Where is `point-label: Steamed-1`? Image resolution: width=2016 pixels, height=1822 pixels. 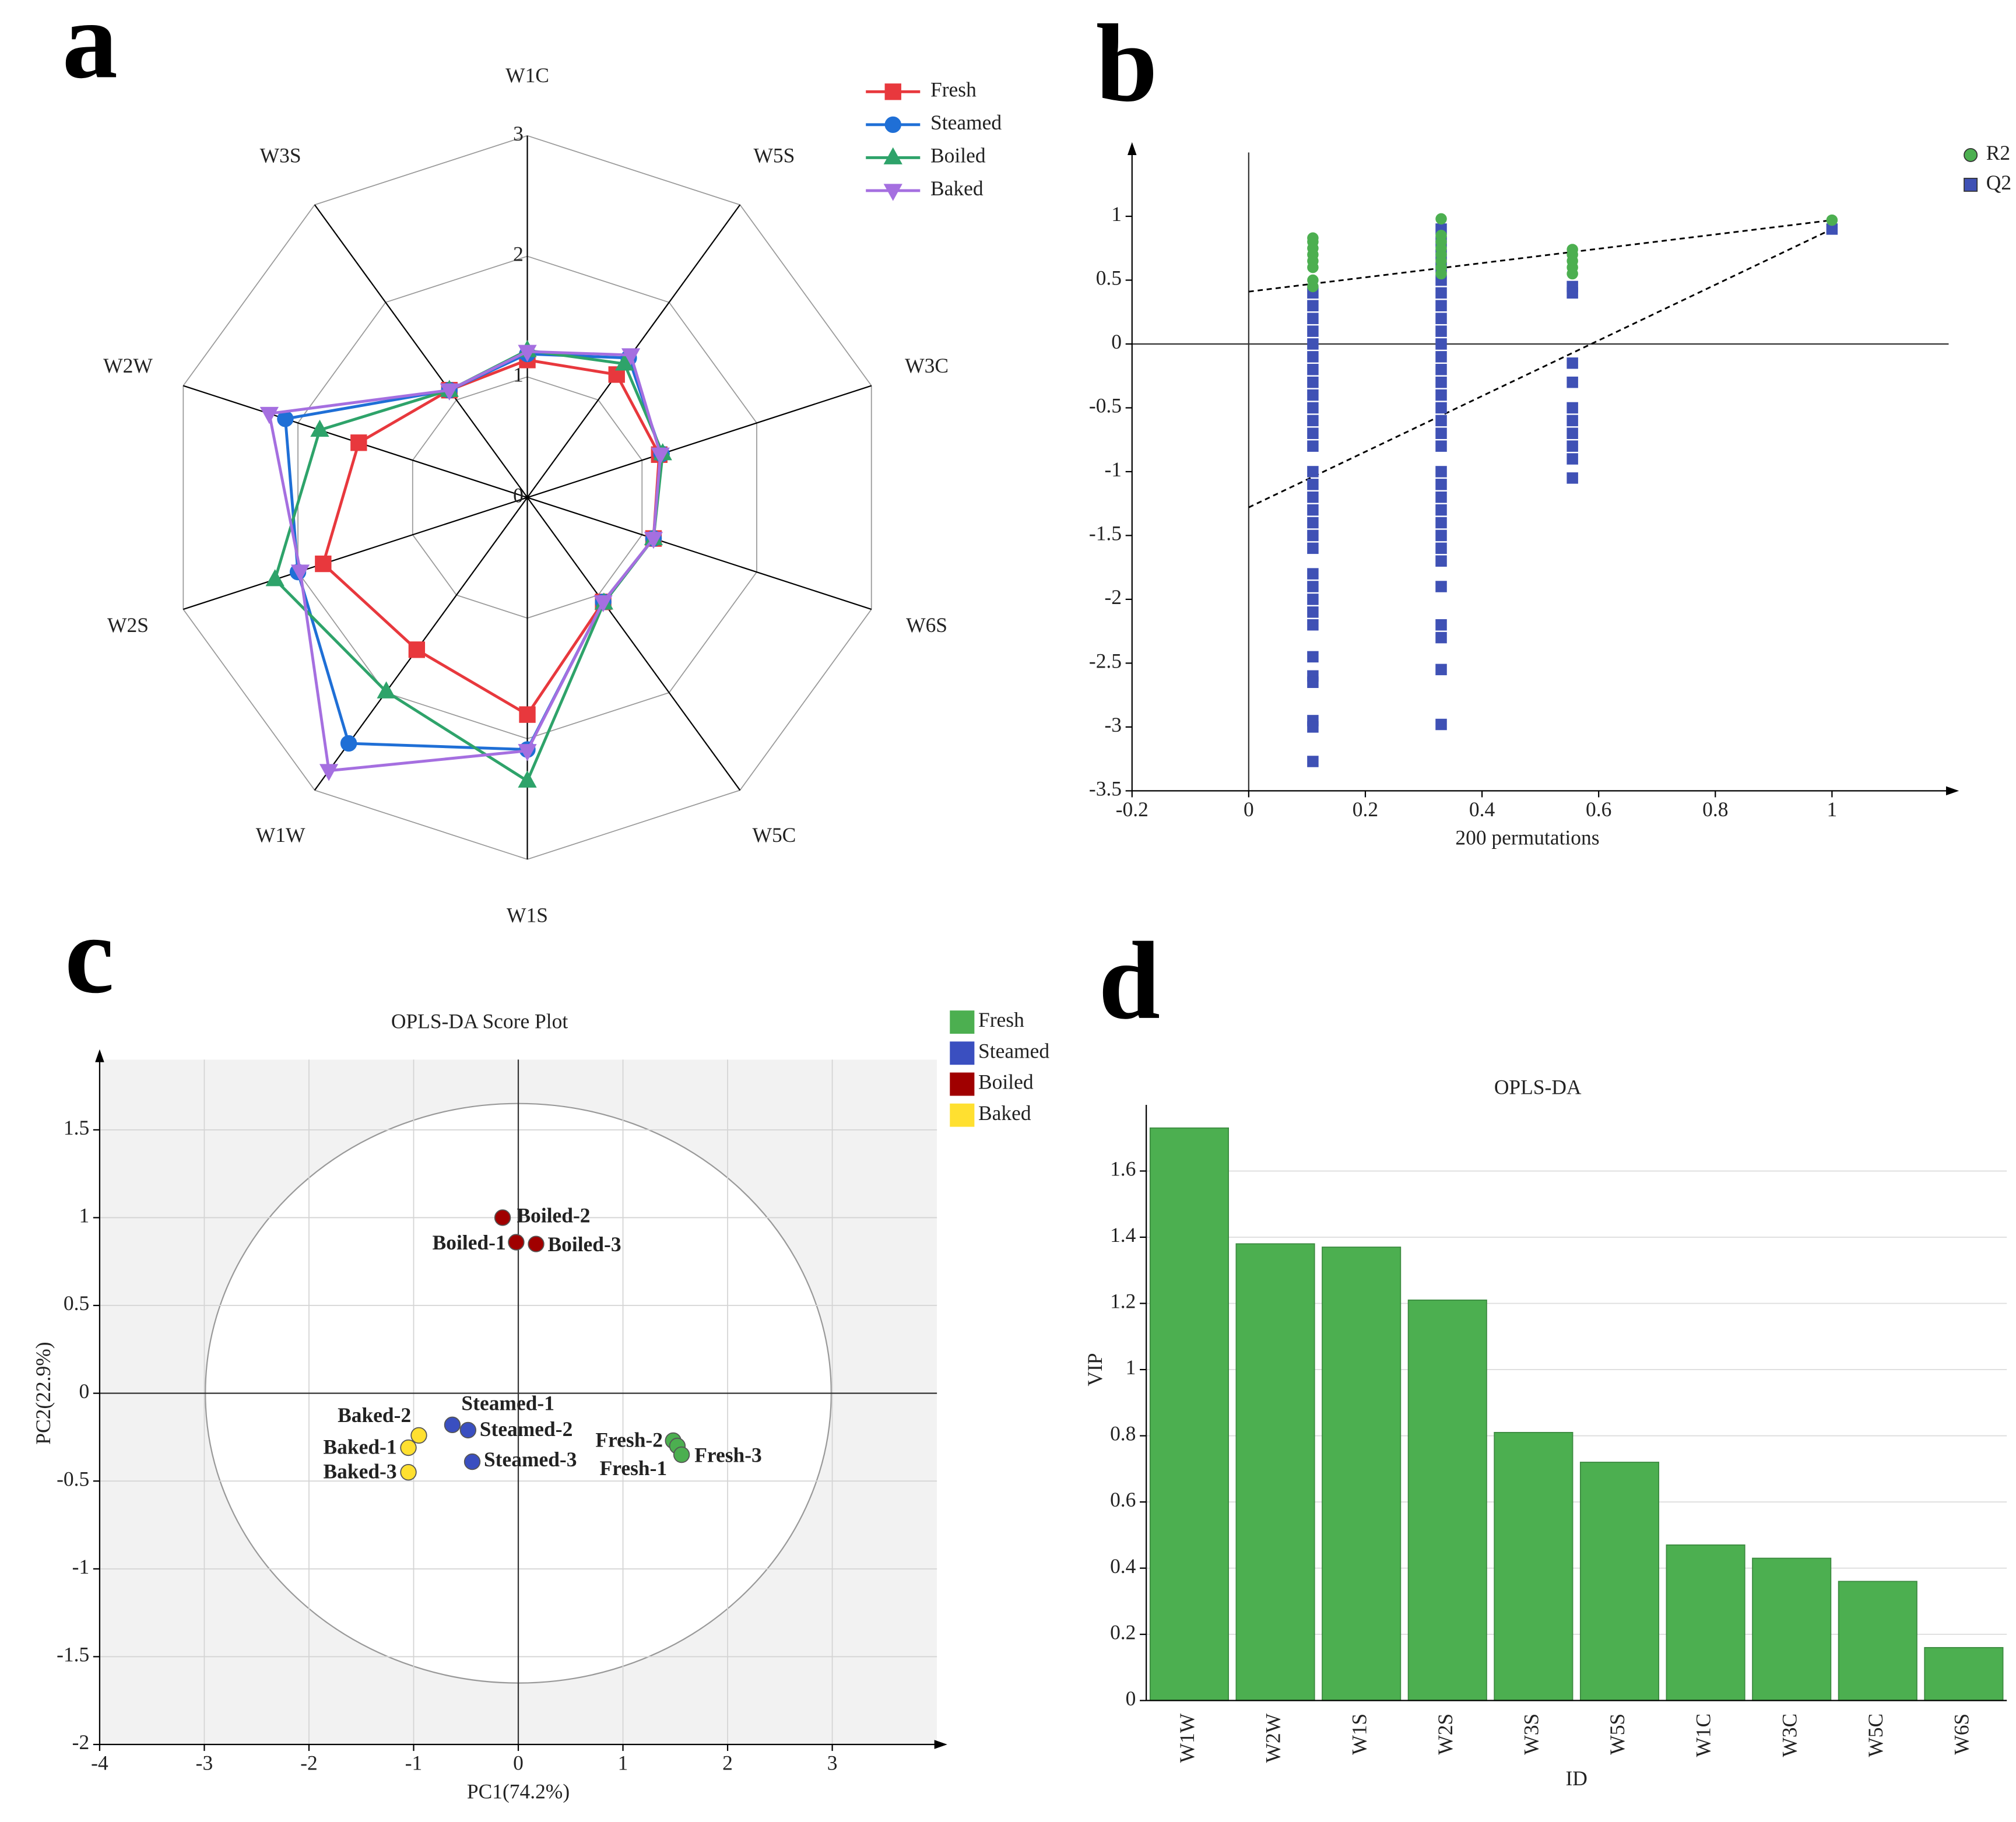 point-label: Steamed-1 is located at coordinates (507, 1404).